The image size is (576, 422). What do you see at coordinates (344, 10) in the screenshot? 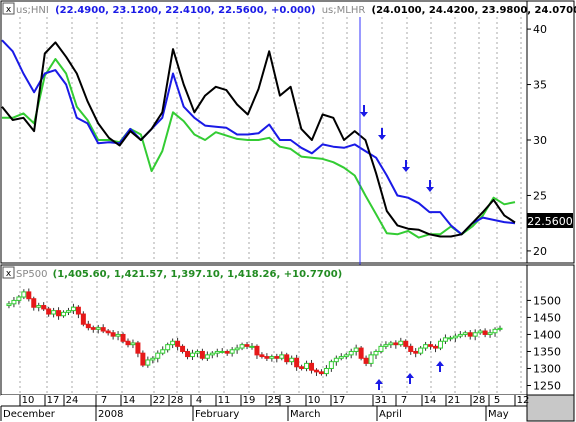
I see `mlhr-symbol: us;MLHR` at bounding box center [344, 10].